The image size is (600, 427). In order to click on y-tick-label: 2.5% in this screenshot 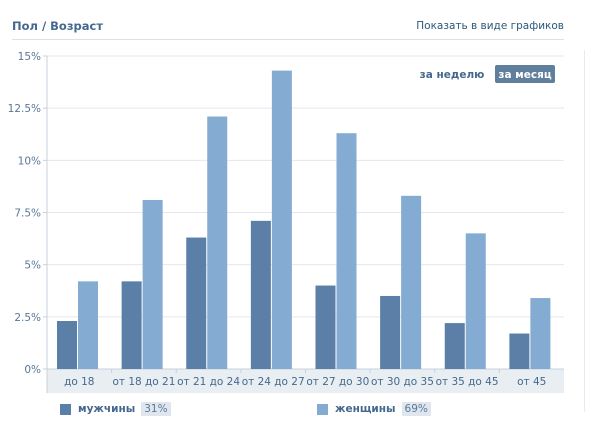, I will do `click(27, 318)`.